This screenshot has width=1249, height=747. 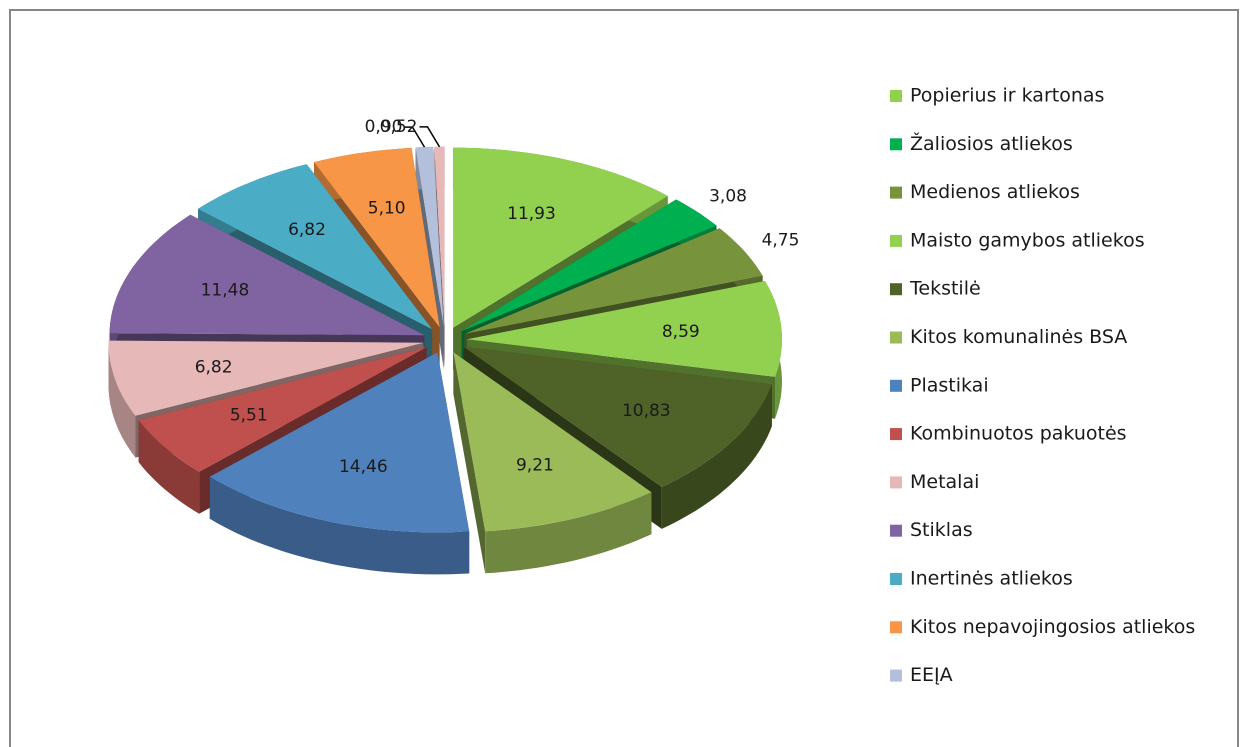 I want to click on data-label: 3,08, so click(x=728, y=196).